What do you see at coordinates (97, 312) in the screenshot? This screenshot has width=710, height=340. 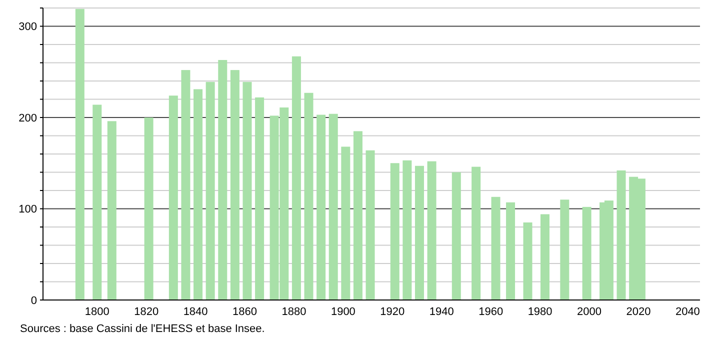 I see `x-tick-label: 1800` at bounding box center [97, 312].